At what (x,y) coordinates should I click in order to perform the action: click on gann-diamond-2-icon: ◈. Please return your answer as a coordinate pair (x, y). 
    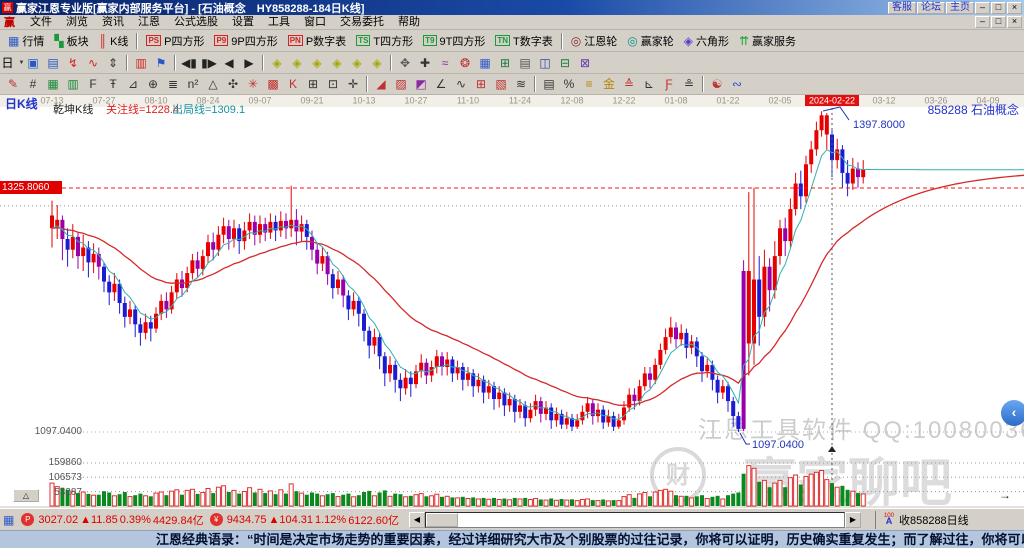
    Looking at the image, I should click on (297, 63).